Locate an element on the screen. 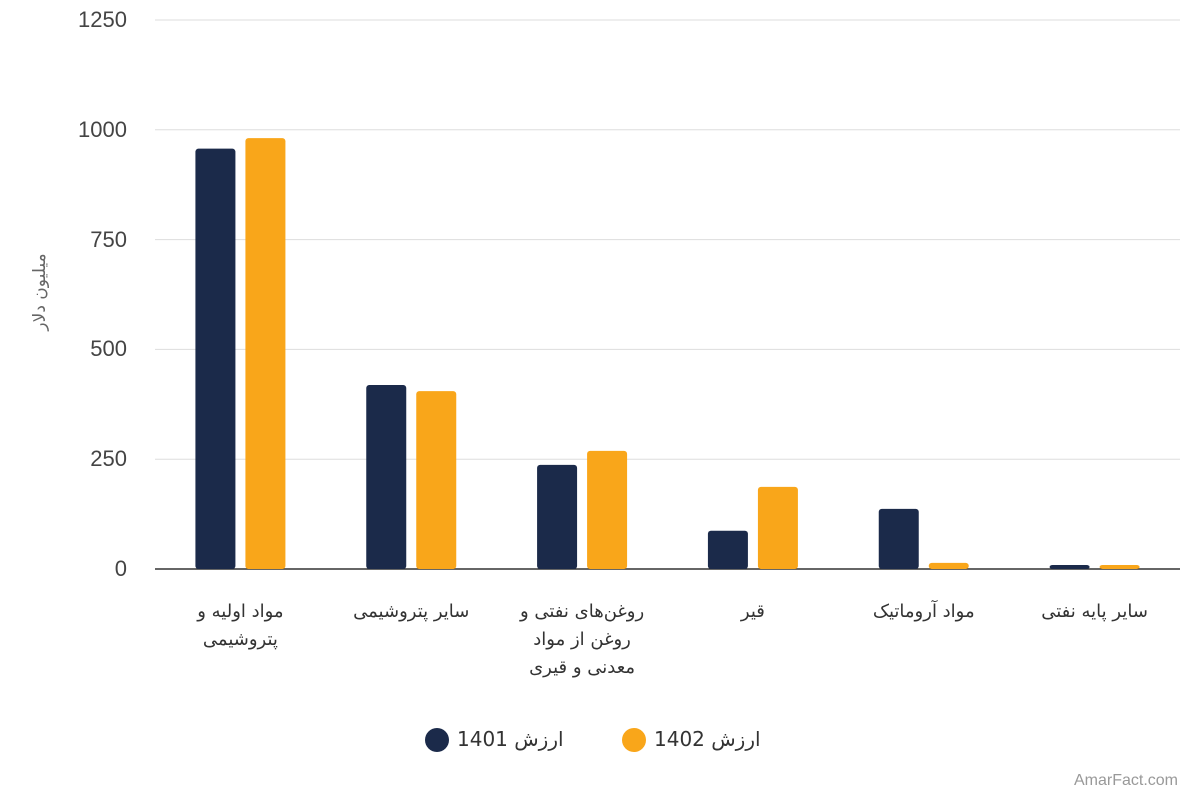 The width and height of the screenshot is (1200, 800). y-tick-label: 750 is located at coordinates (108, 239).